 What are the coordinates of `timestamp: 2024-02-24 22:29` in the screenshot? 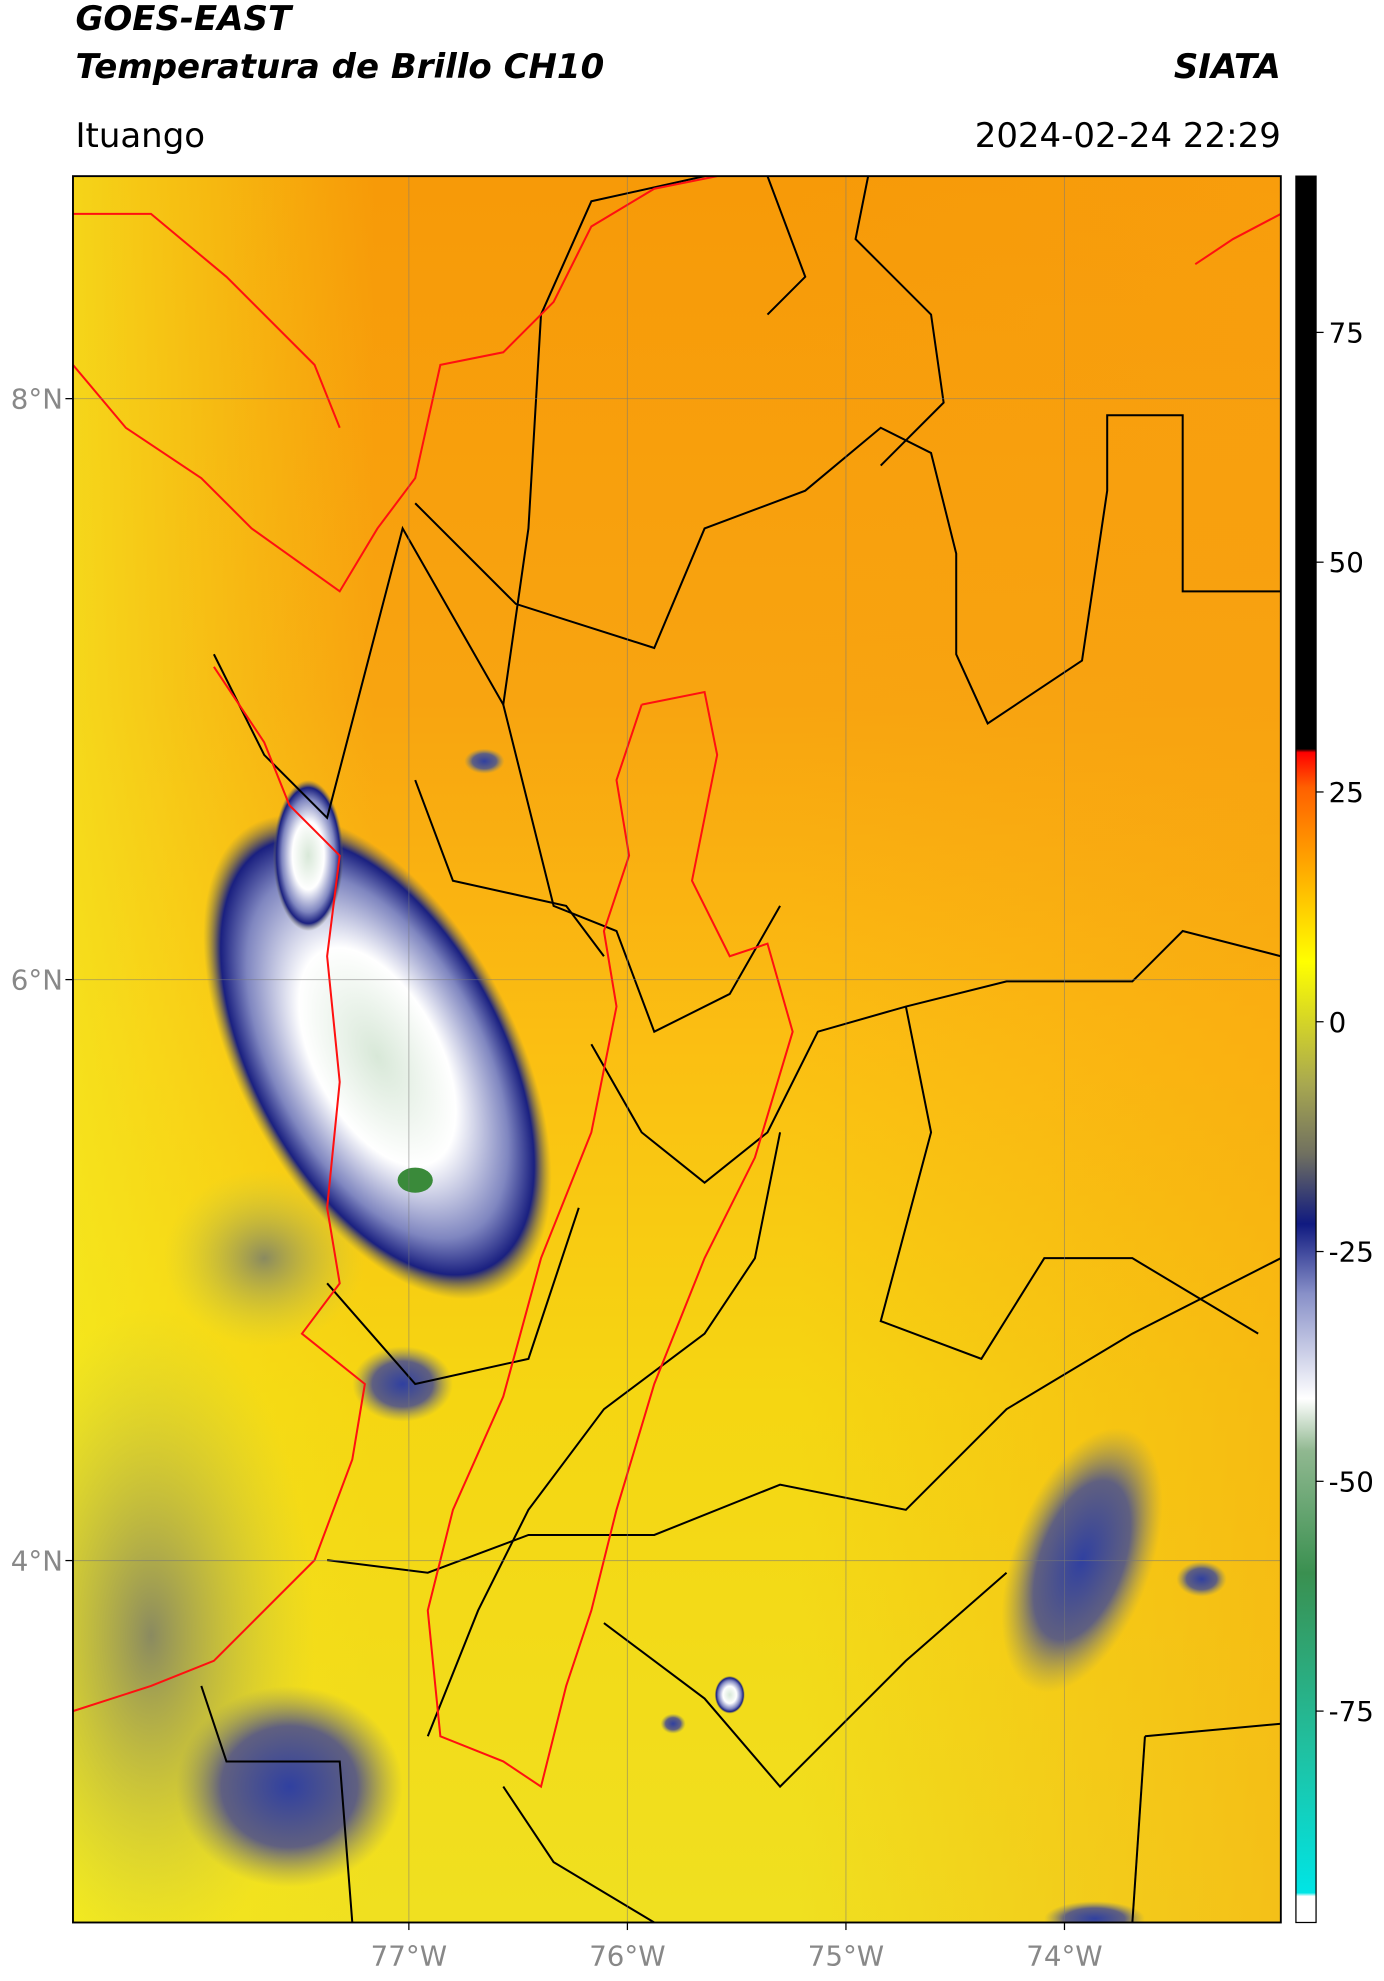 It's located at (1128, 136).